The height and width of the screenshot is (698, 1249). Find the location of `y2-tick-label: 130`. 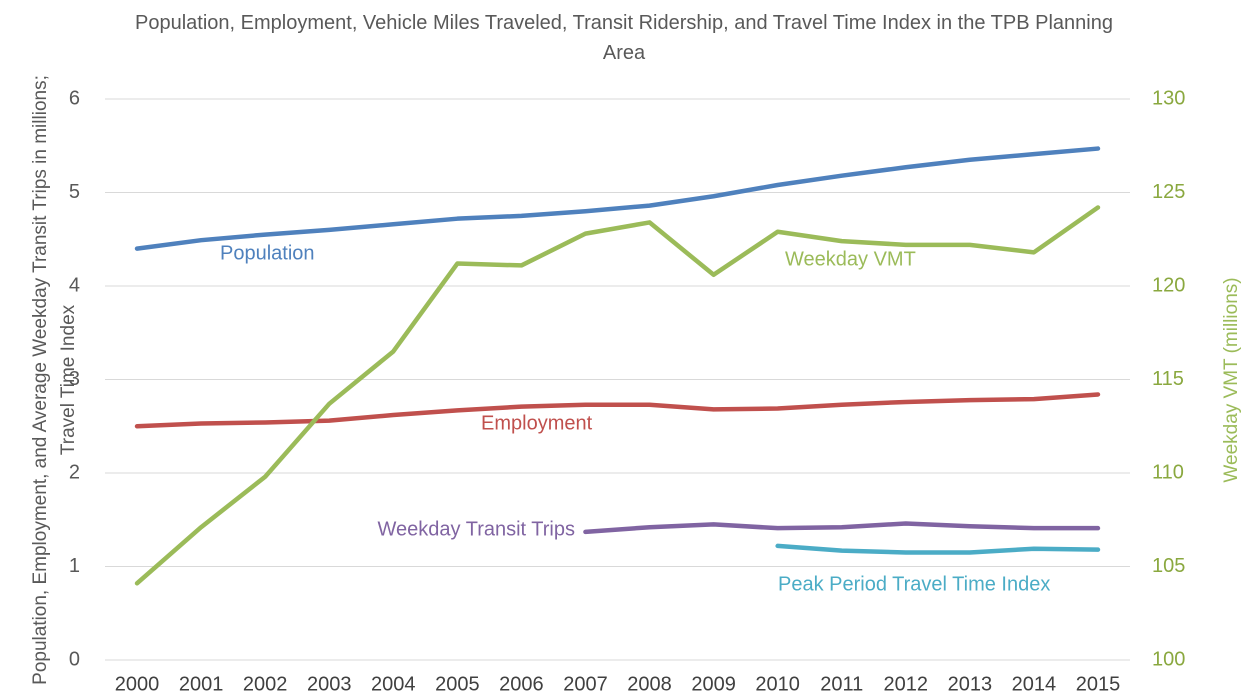

y2-tick-label: 130 is located at coordinates (1168, 98).